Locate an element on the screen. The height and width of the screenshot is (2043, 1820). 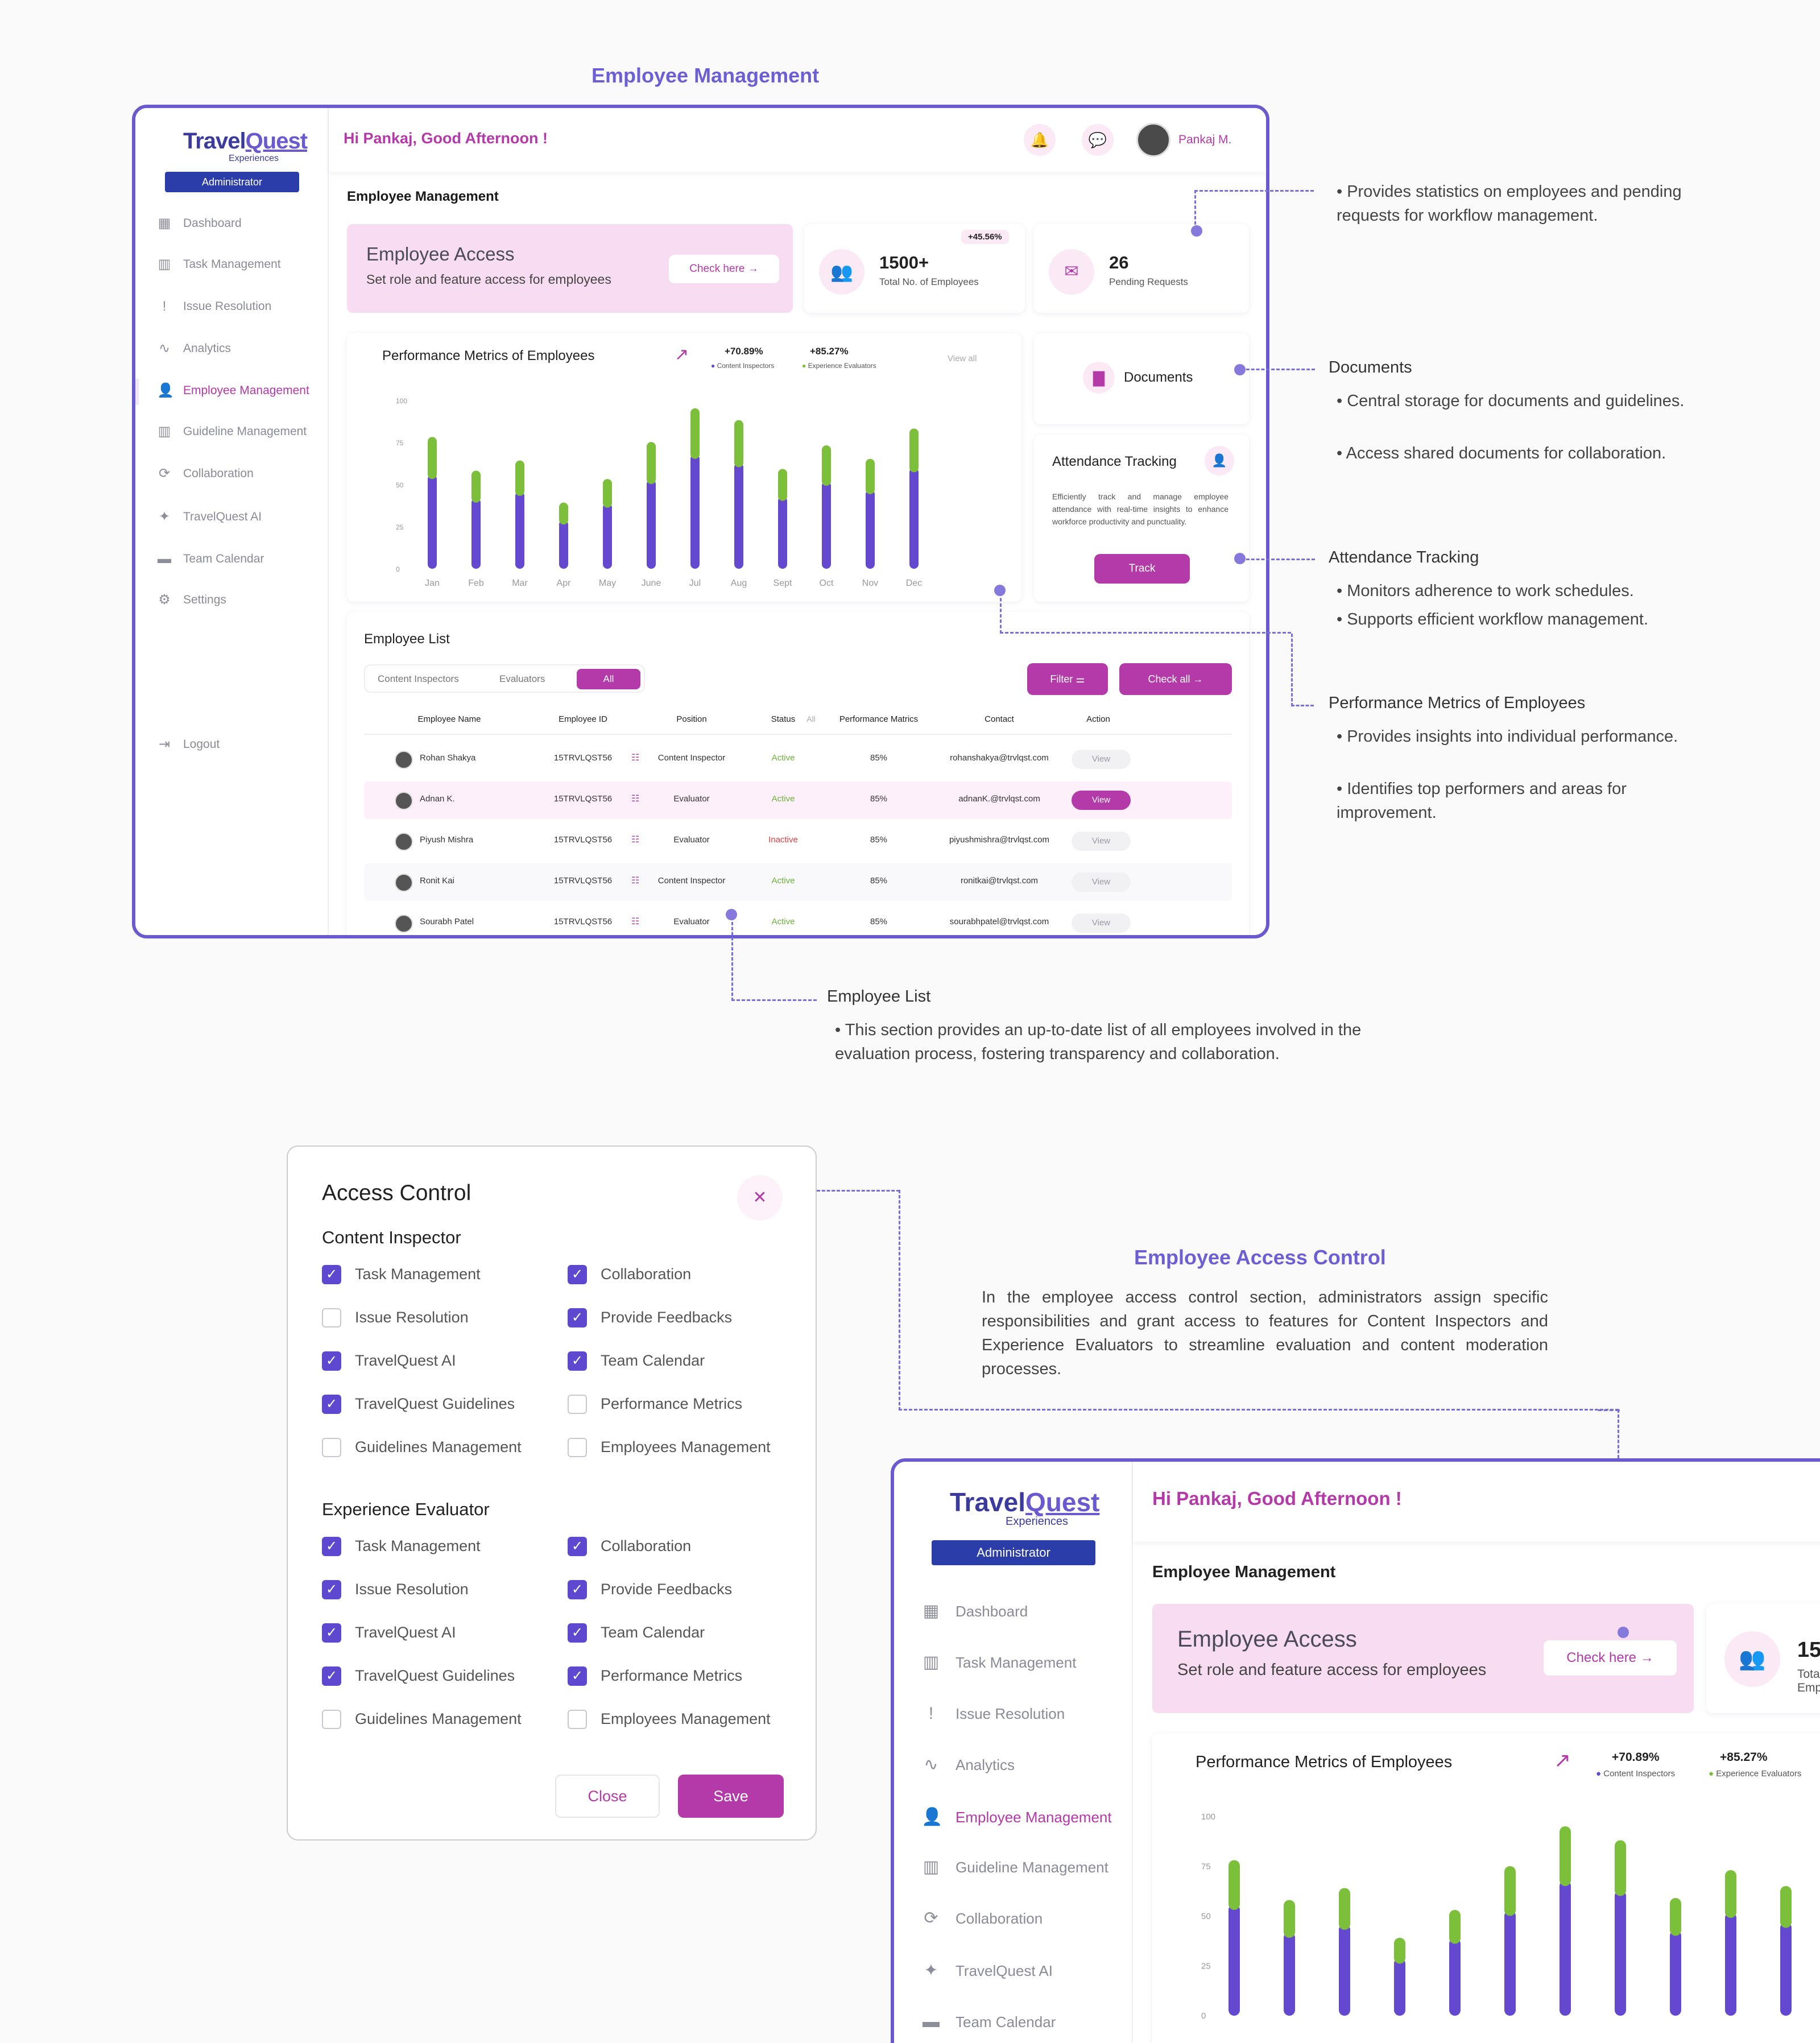
sidebar-item-zoomed-1: ▥ Task Management is located at coordinates (999, 1662).